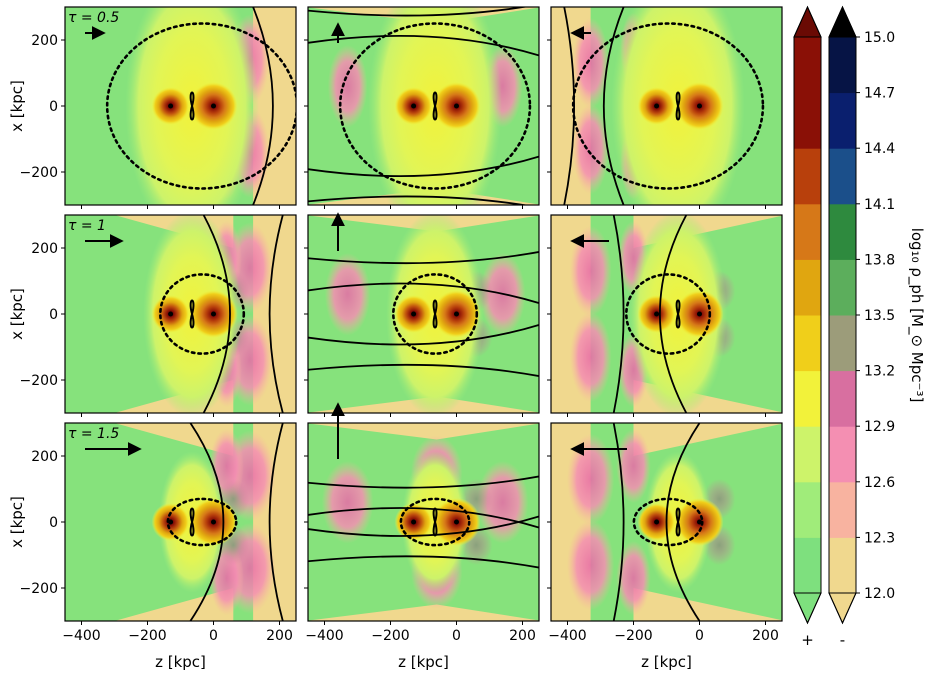 The image size is (926, 676). I want to click on row-label: τ = 1, so click(87, 226).